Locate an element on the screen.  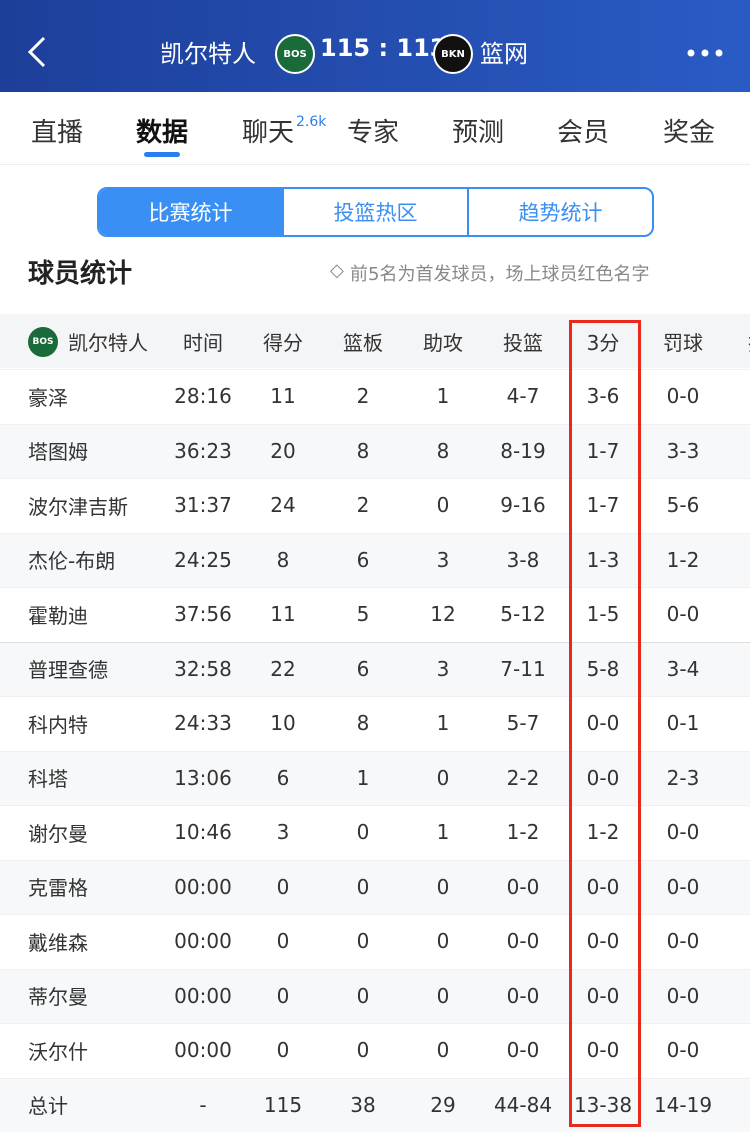
stat-cell: 44-84 is located at coordinates (523, 1104).